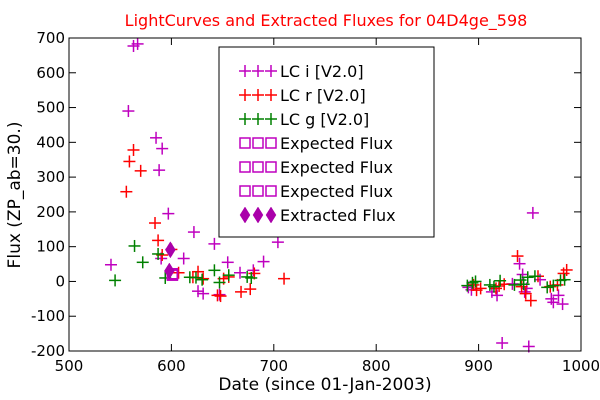  Describe the element at coordinates (50, 108) in the screenshot. I see `y-tick-label: 500` at that location.